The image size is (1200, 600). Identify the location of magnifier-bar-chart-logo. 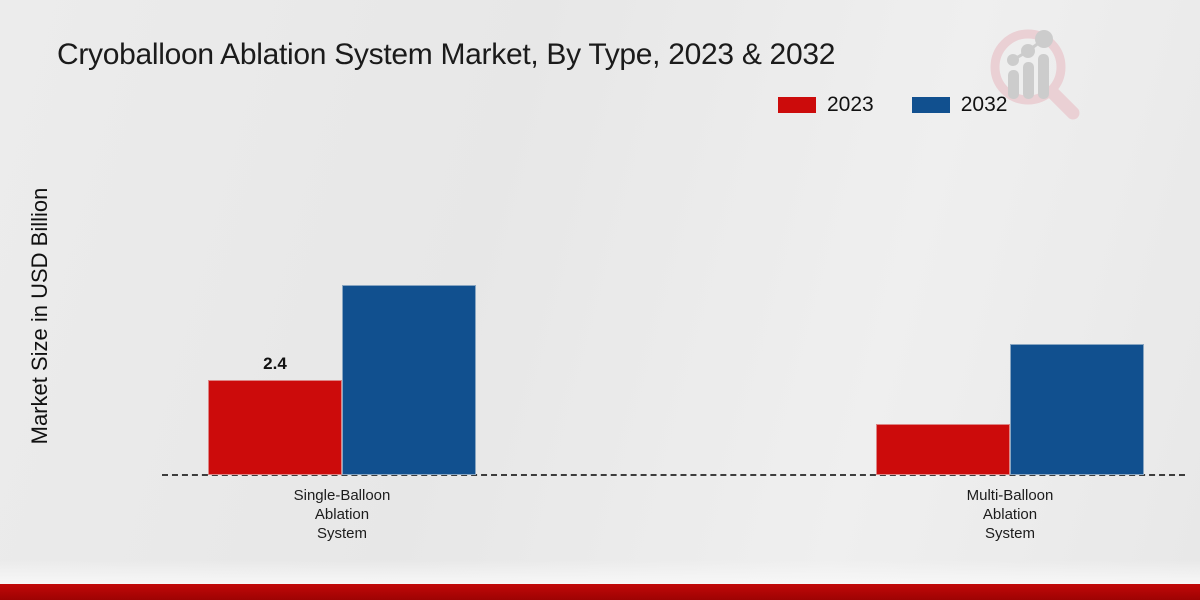
(1030, 73).